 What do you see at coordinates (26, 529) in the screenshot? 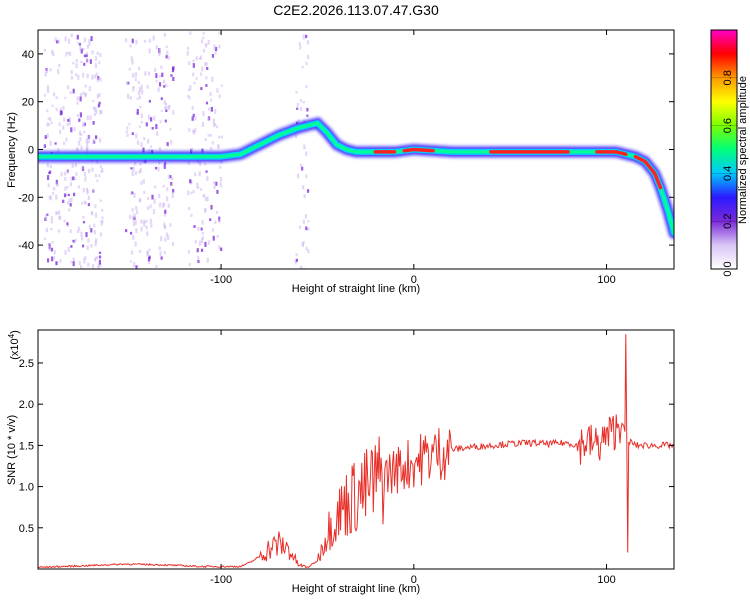
I see `y-tick-label: 0.5` at bounding box center [26, 529].